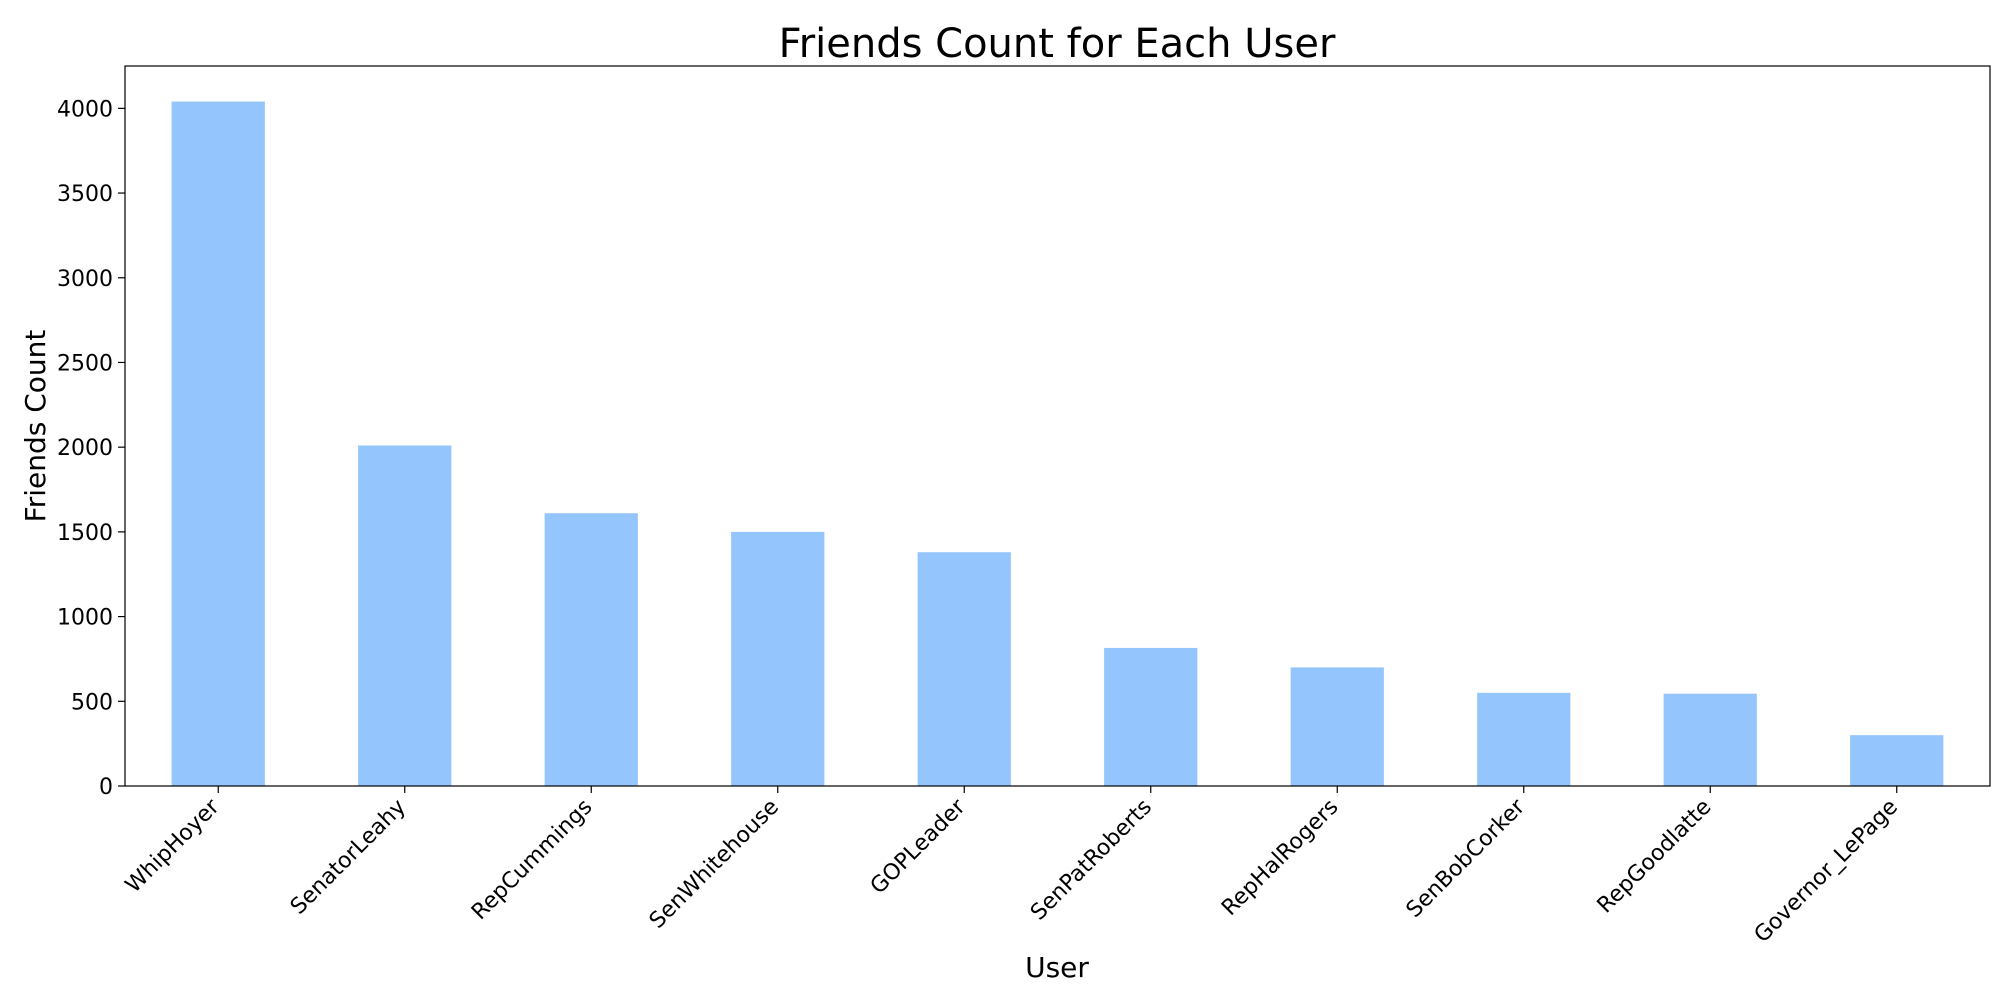 The width and height of the screenshot is (2000, 1000). What do you see at coordinates (1655, 857) in the screenshot?
I see `x-tick-label: RepGoodlatte` at bounding box center [1655, 857].